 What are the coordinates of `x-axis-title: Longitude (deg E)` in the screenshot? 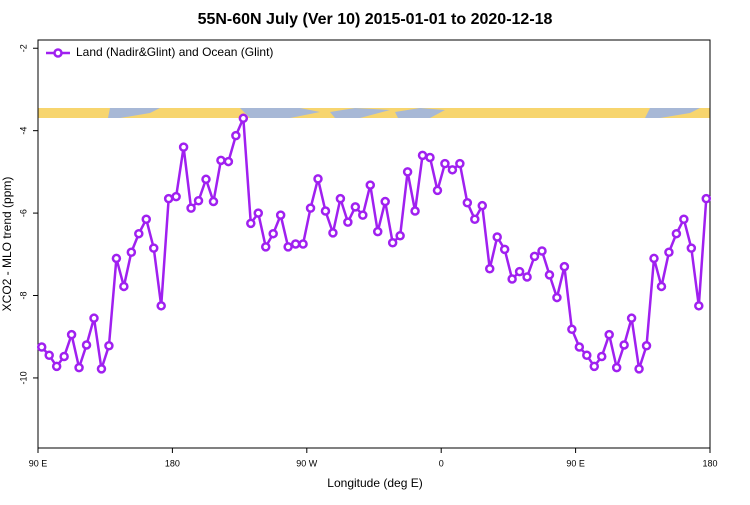 It's located at (374, 483).